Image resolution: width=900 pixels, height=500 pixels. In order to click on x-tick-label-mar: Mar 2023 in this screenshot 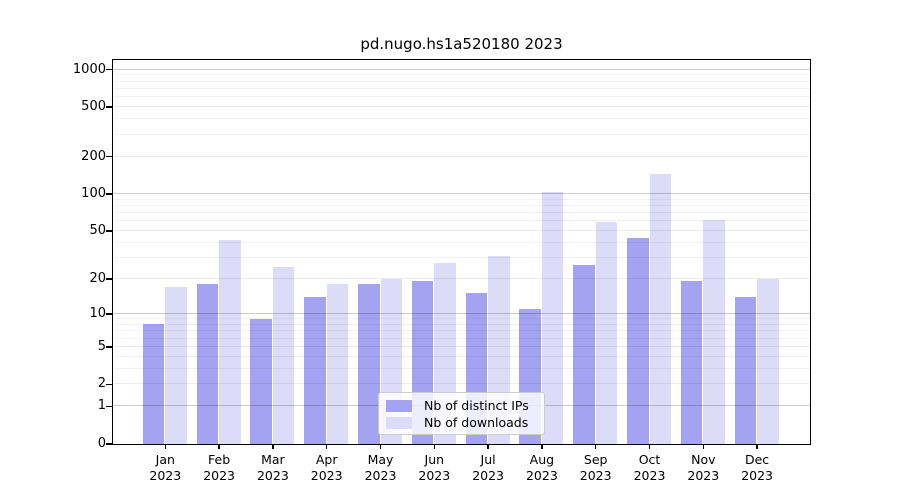, I will do `click(272, 467)`.